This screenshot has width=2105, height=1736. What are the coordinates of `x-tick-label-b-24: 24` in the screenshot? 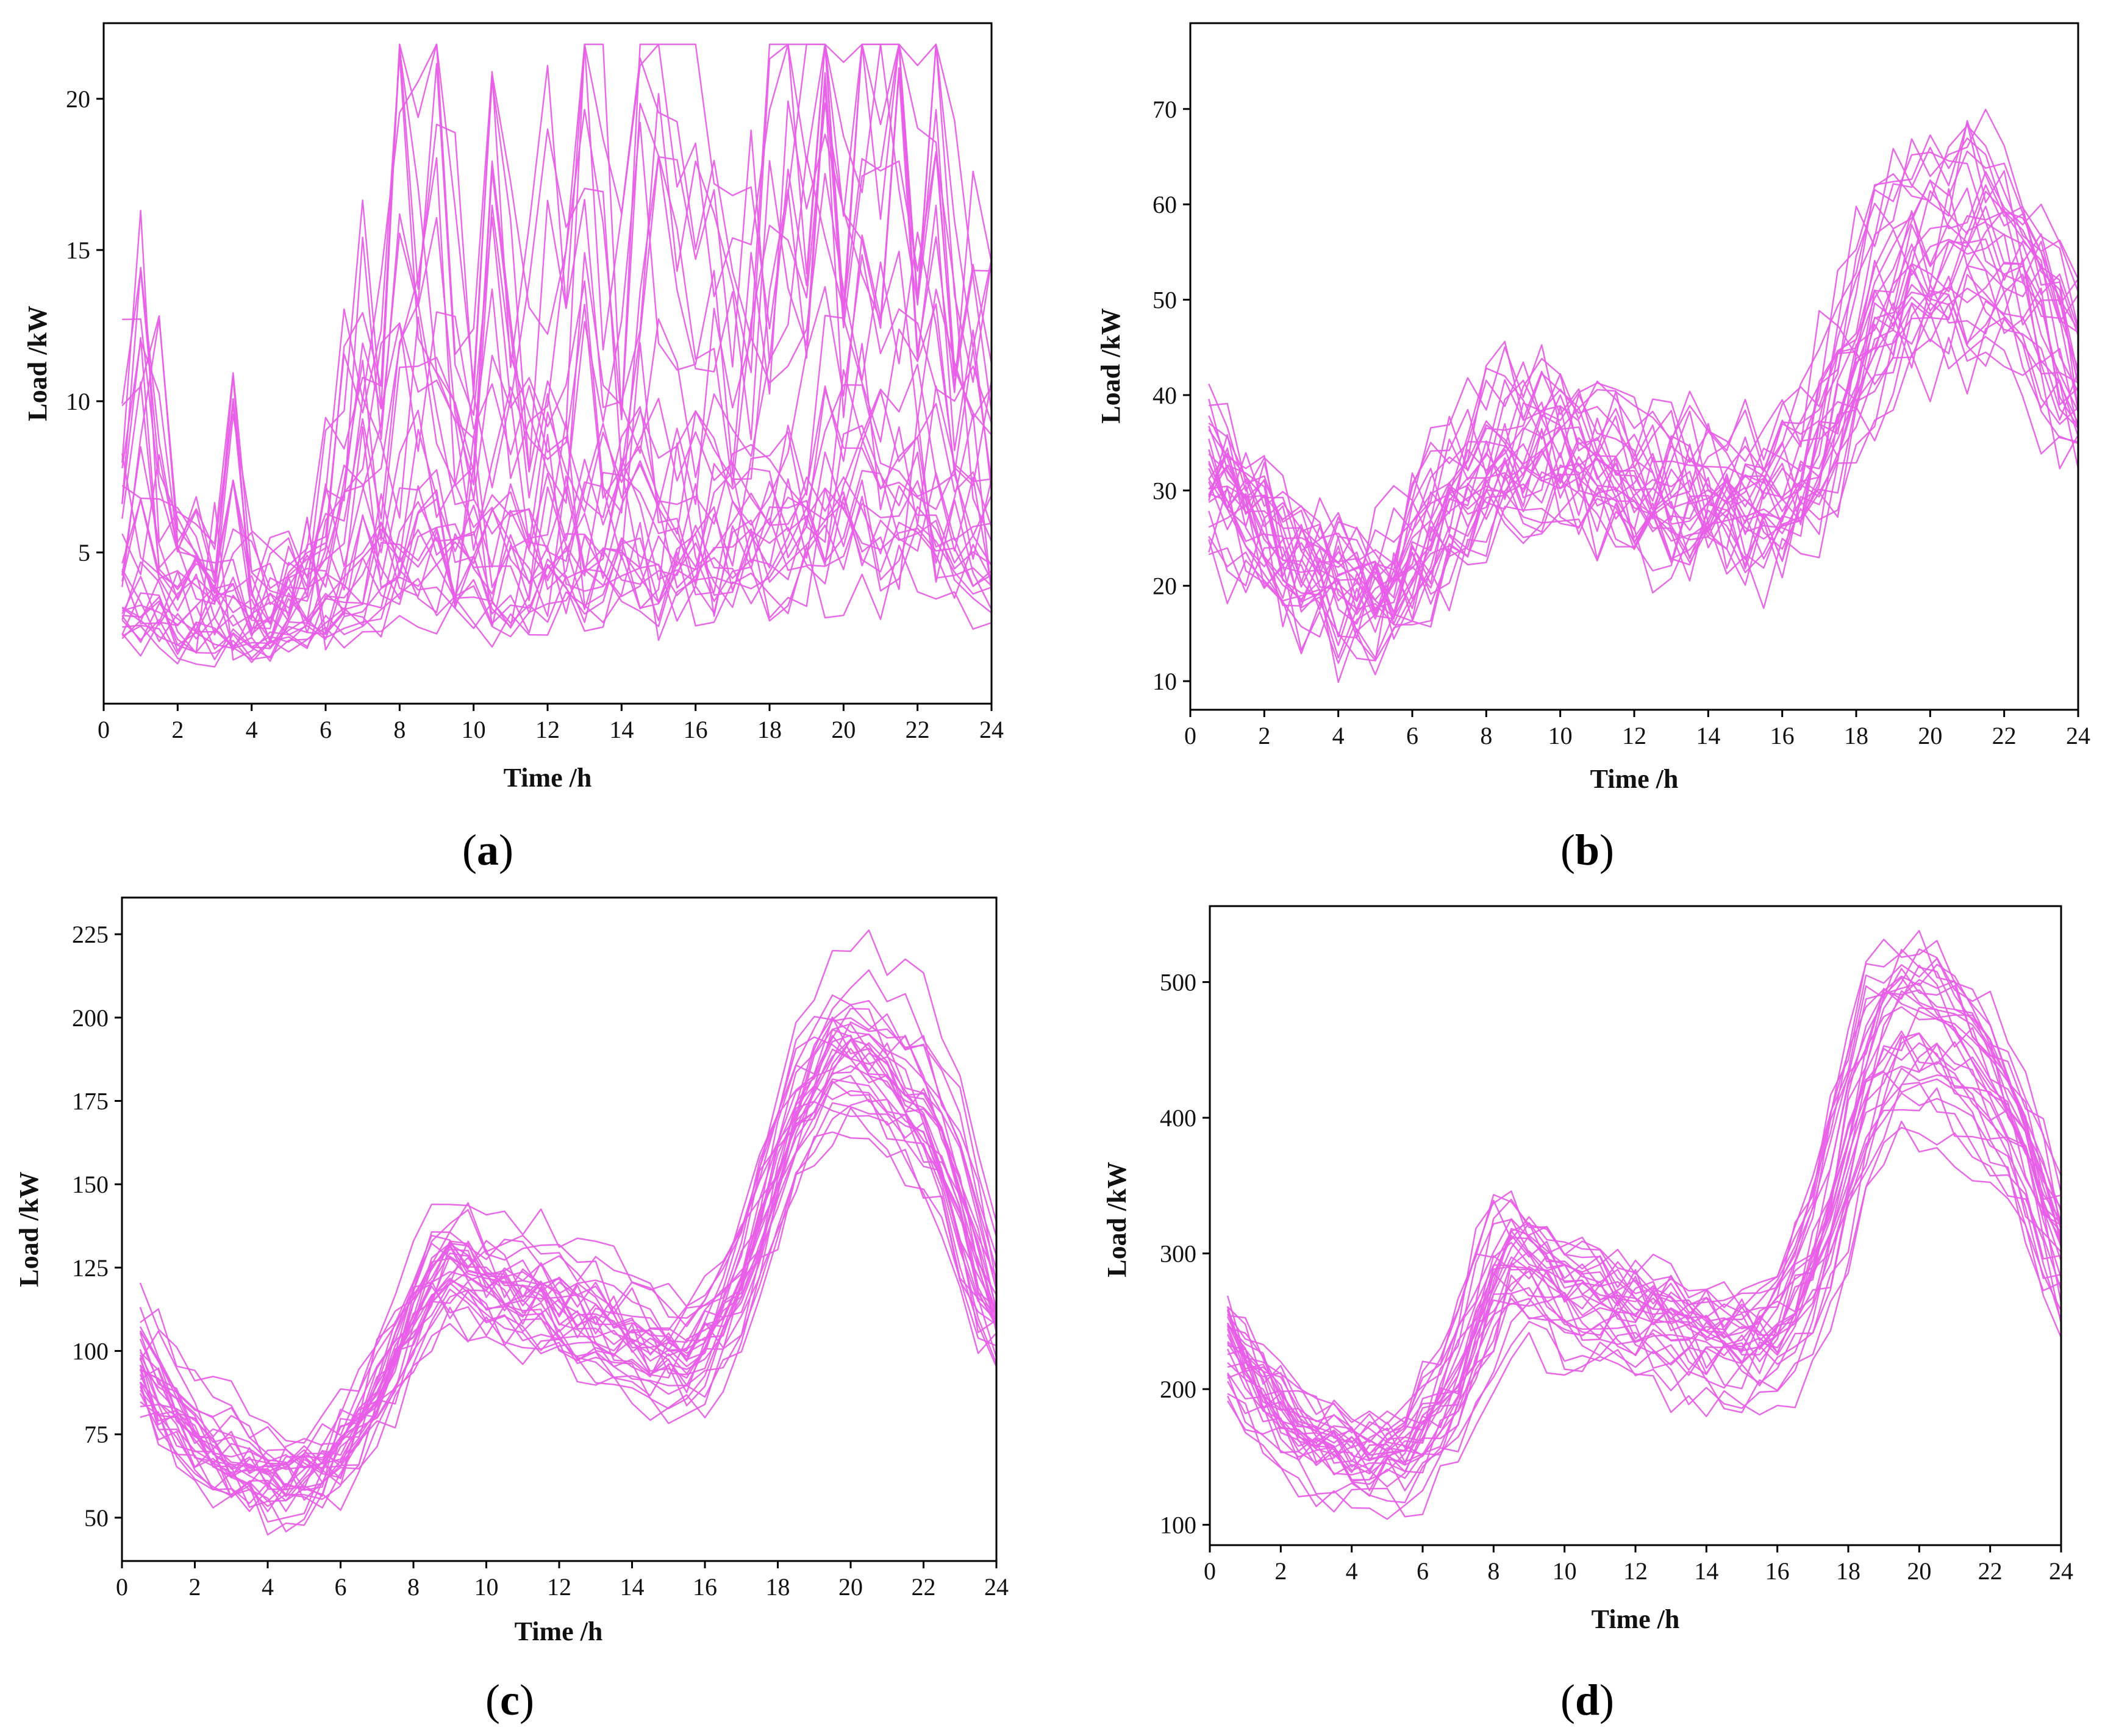 It's located at (2078, 735).